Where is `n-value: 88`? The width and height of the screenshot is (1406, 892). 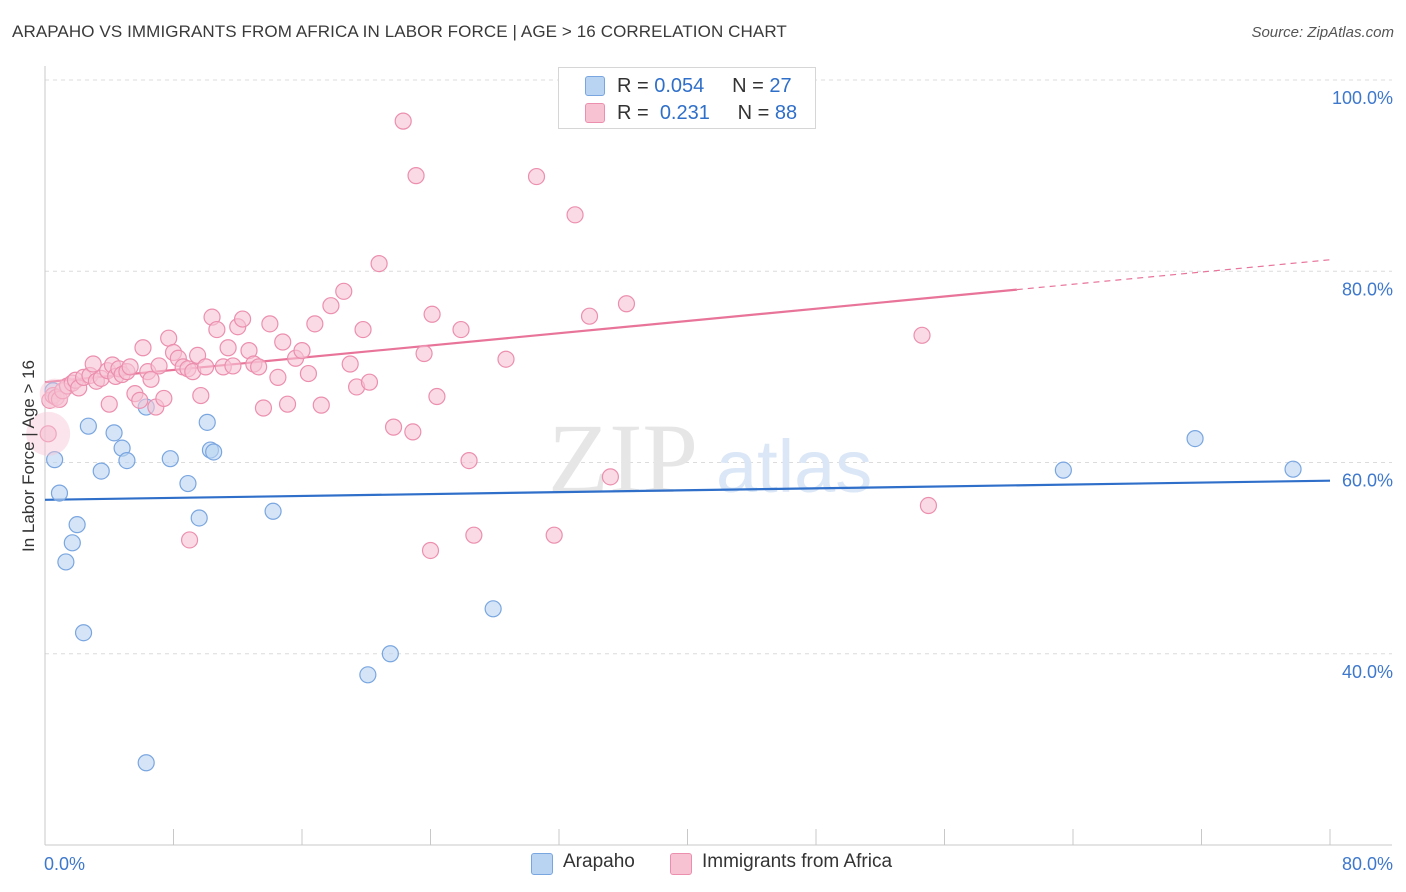
n-value: 88 is located at coordinates (786, 112).